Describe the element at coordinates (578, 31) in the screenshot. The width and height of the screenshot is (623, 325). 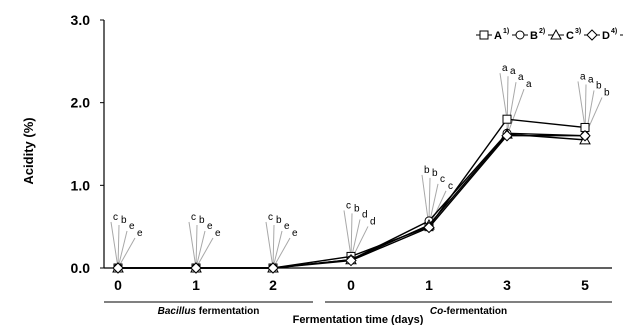
I see `legend-superscript: 3)` at that location.